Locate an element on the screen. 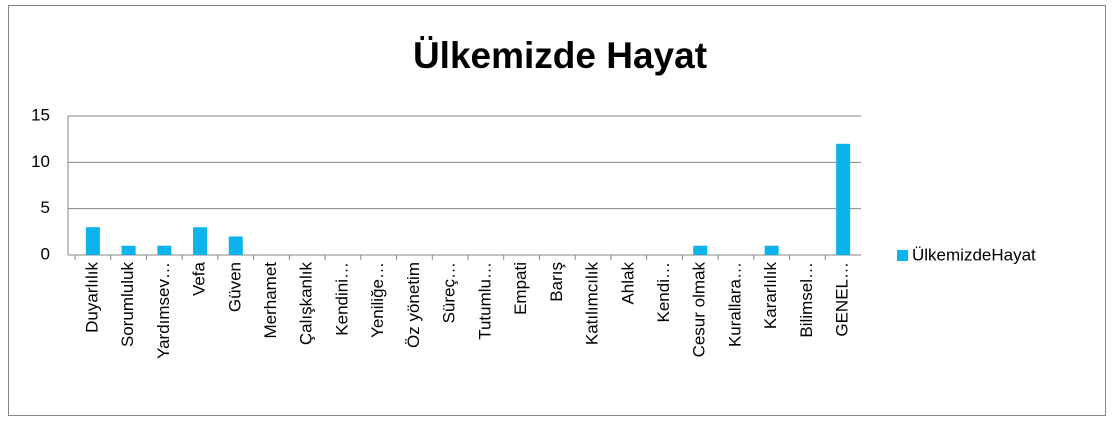 This screenshot has height=428, width=1115. y-tick-label: 0 is located at coordinates (45, 253).